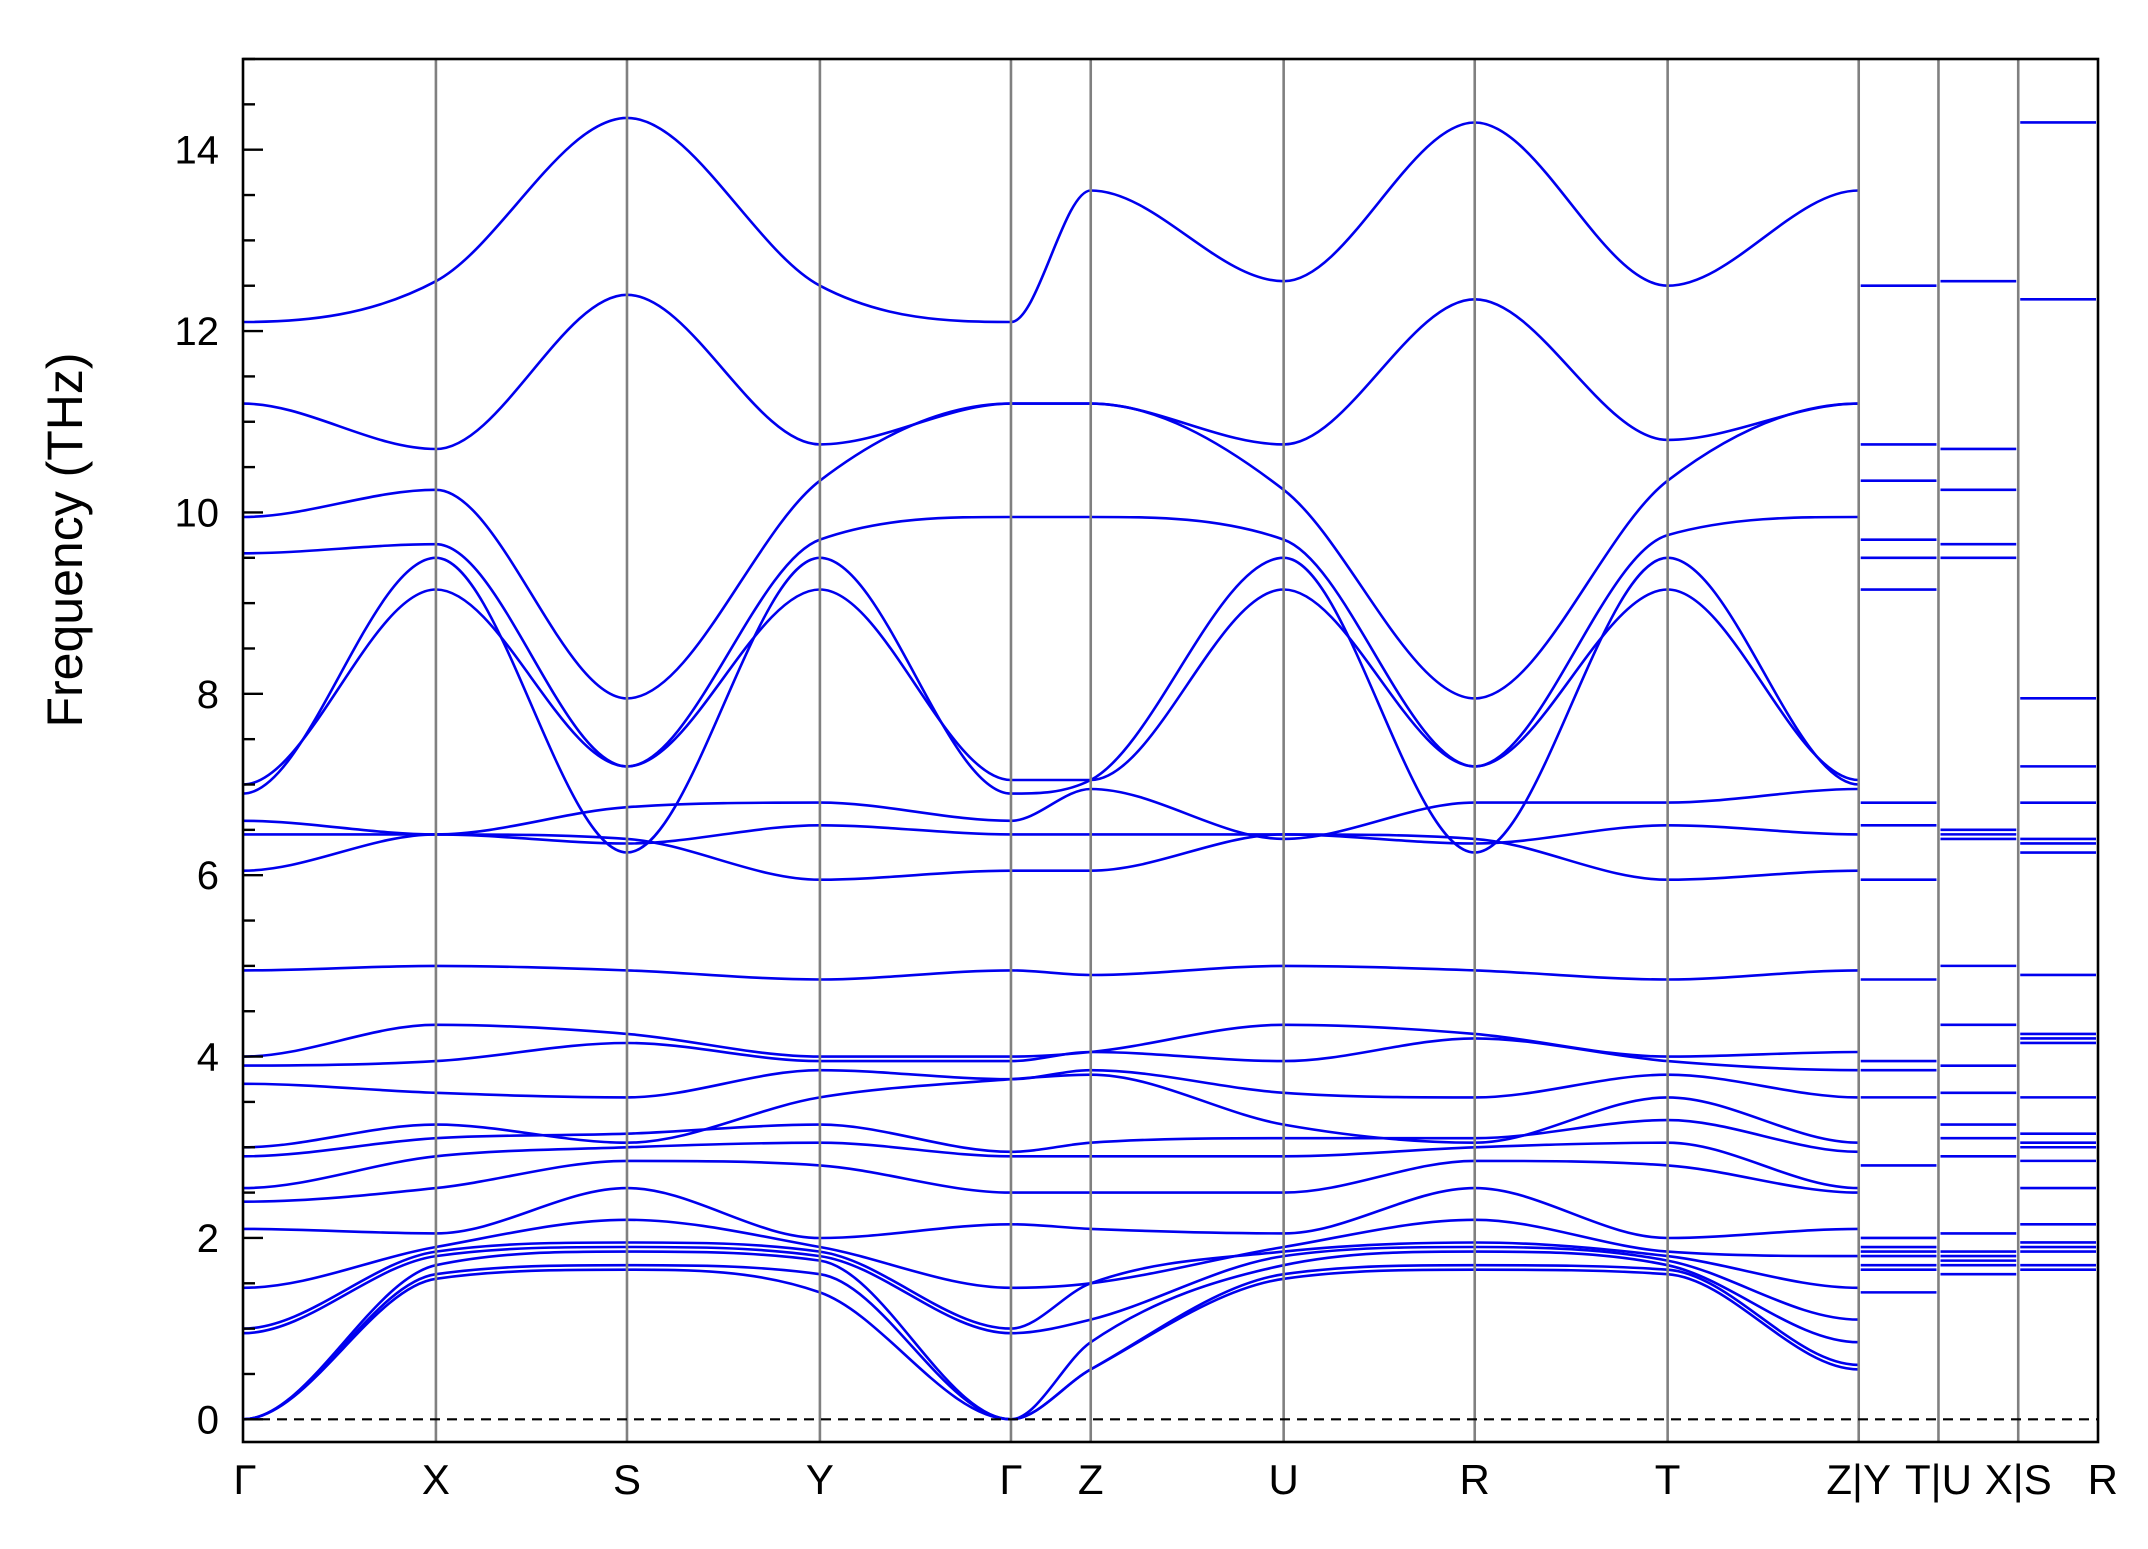 Image resolution: width=2148 pixels, height=1549 pixels. What do you see at coordinates (197, 332) in the screenshot?
I see `y-tick-label: 12` at bounding box center [197, 332].